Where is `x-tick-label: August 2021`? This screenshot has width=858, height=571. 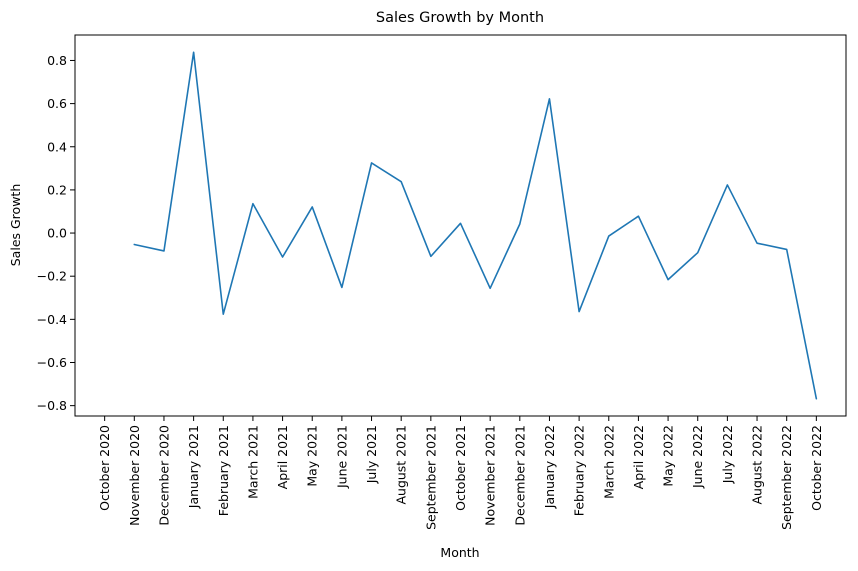 x-tick-label: August 2021 is located at coordinates (401, 465).